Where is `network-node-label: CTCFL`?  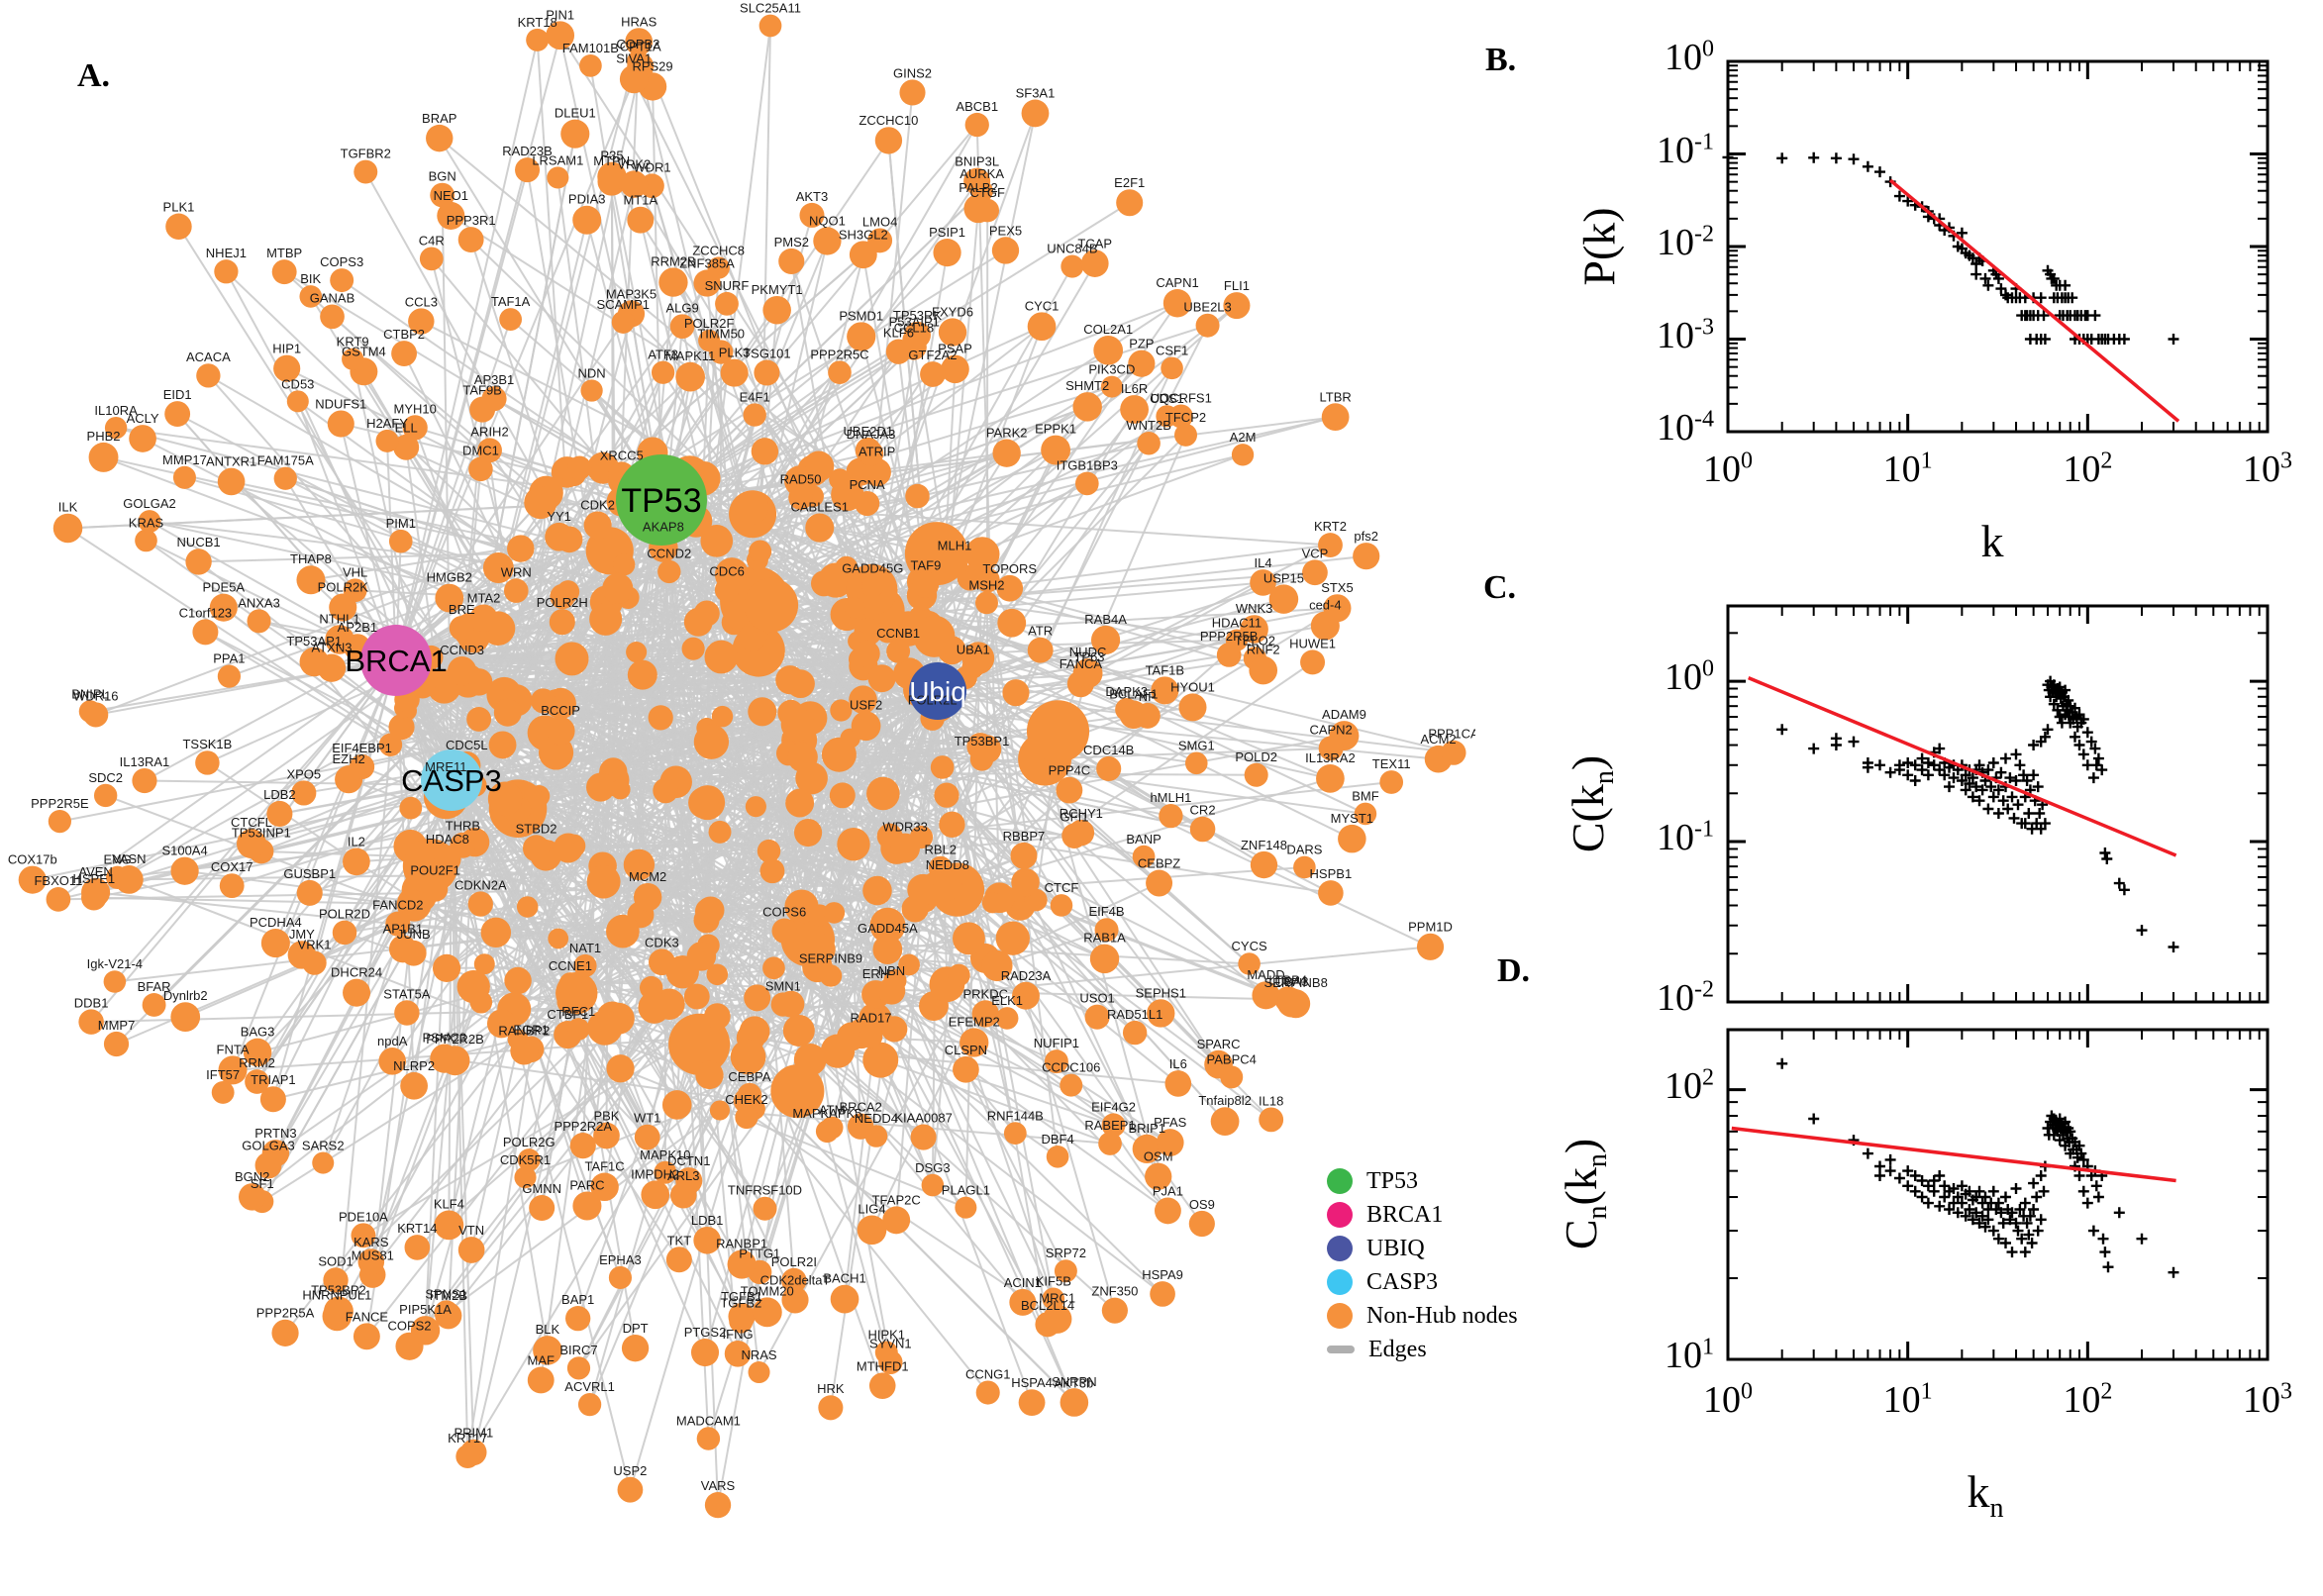
network-node-label: CTCFL is located at coordinates (252, 822).